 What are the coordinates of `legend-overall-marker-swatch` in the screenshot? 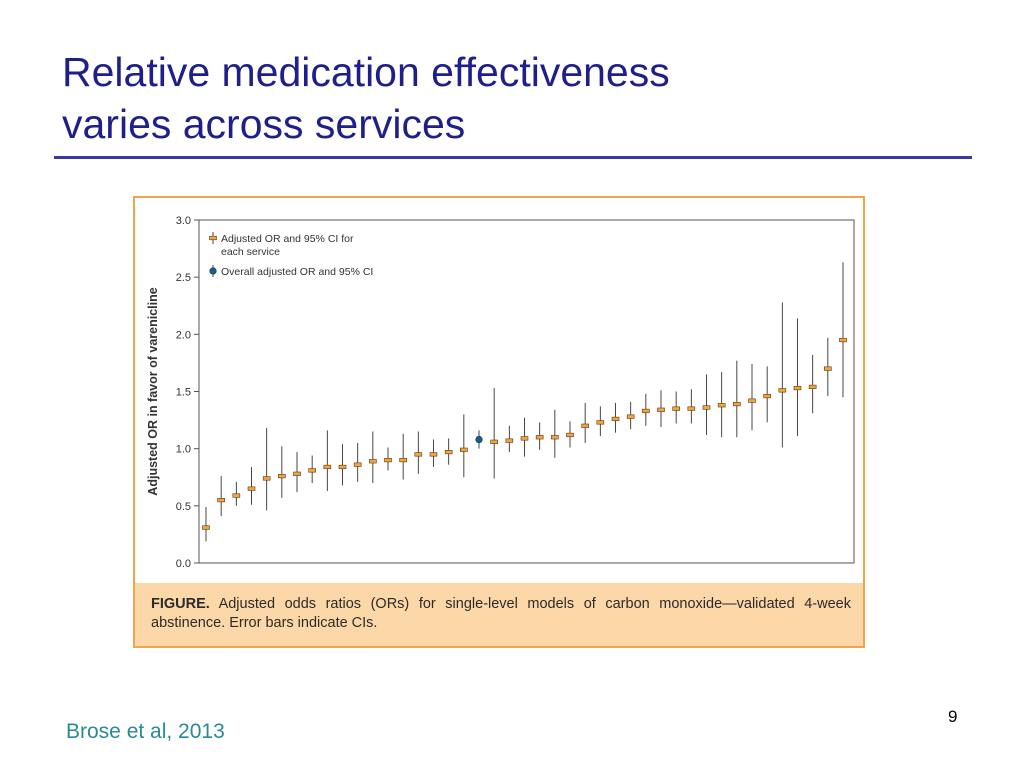 It's located at (213, 271).